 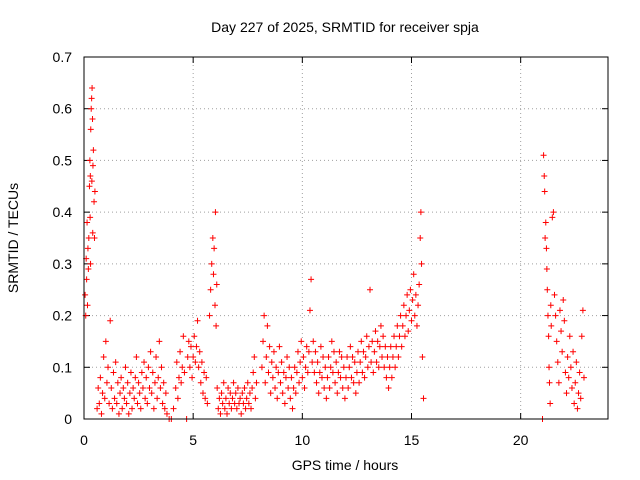 I want to click on y-tick-label: 0.7, so click(x=63, y=57).